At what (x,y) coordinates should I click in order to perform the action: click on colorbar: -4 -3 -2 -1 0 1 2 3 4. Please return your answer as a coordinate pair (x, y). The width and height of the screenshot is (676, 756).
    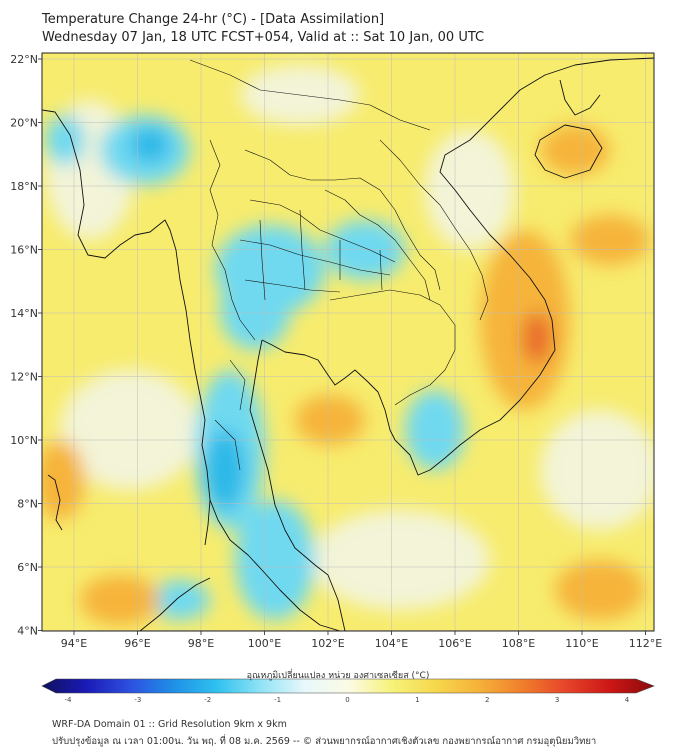
    Looking at the image, I should click on (348, 691).